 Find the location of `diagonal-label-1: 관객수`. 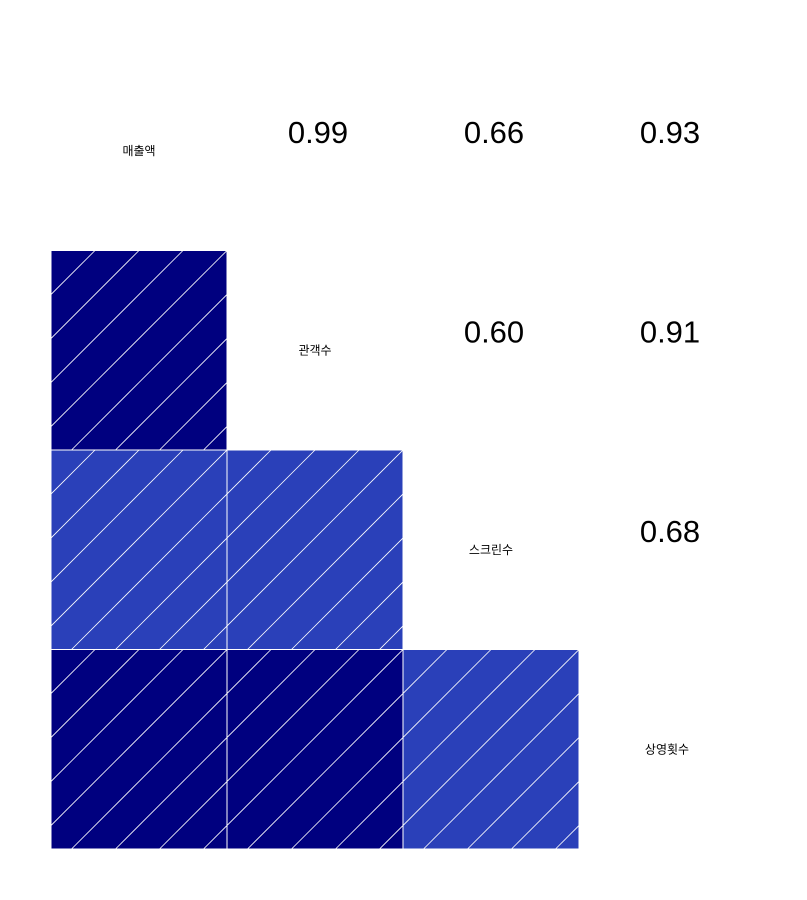

diagonal-label-1: 관객수 is located at coordinates (314, 350).